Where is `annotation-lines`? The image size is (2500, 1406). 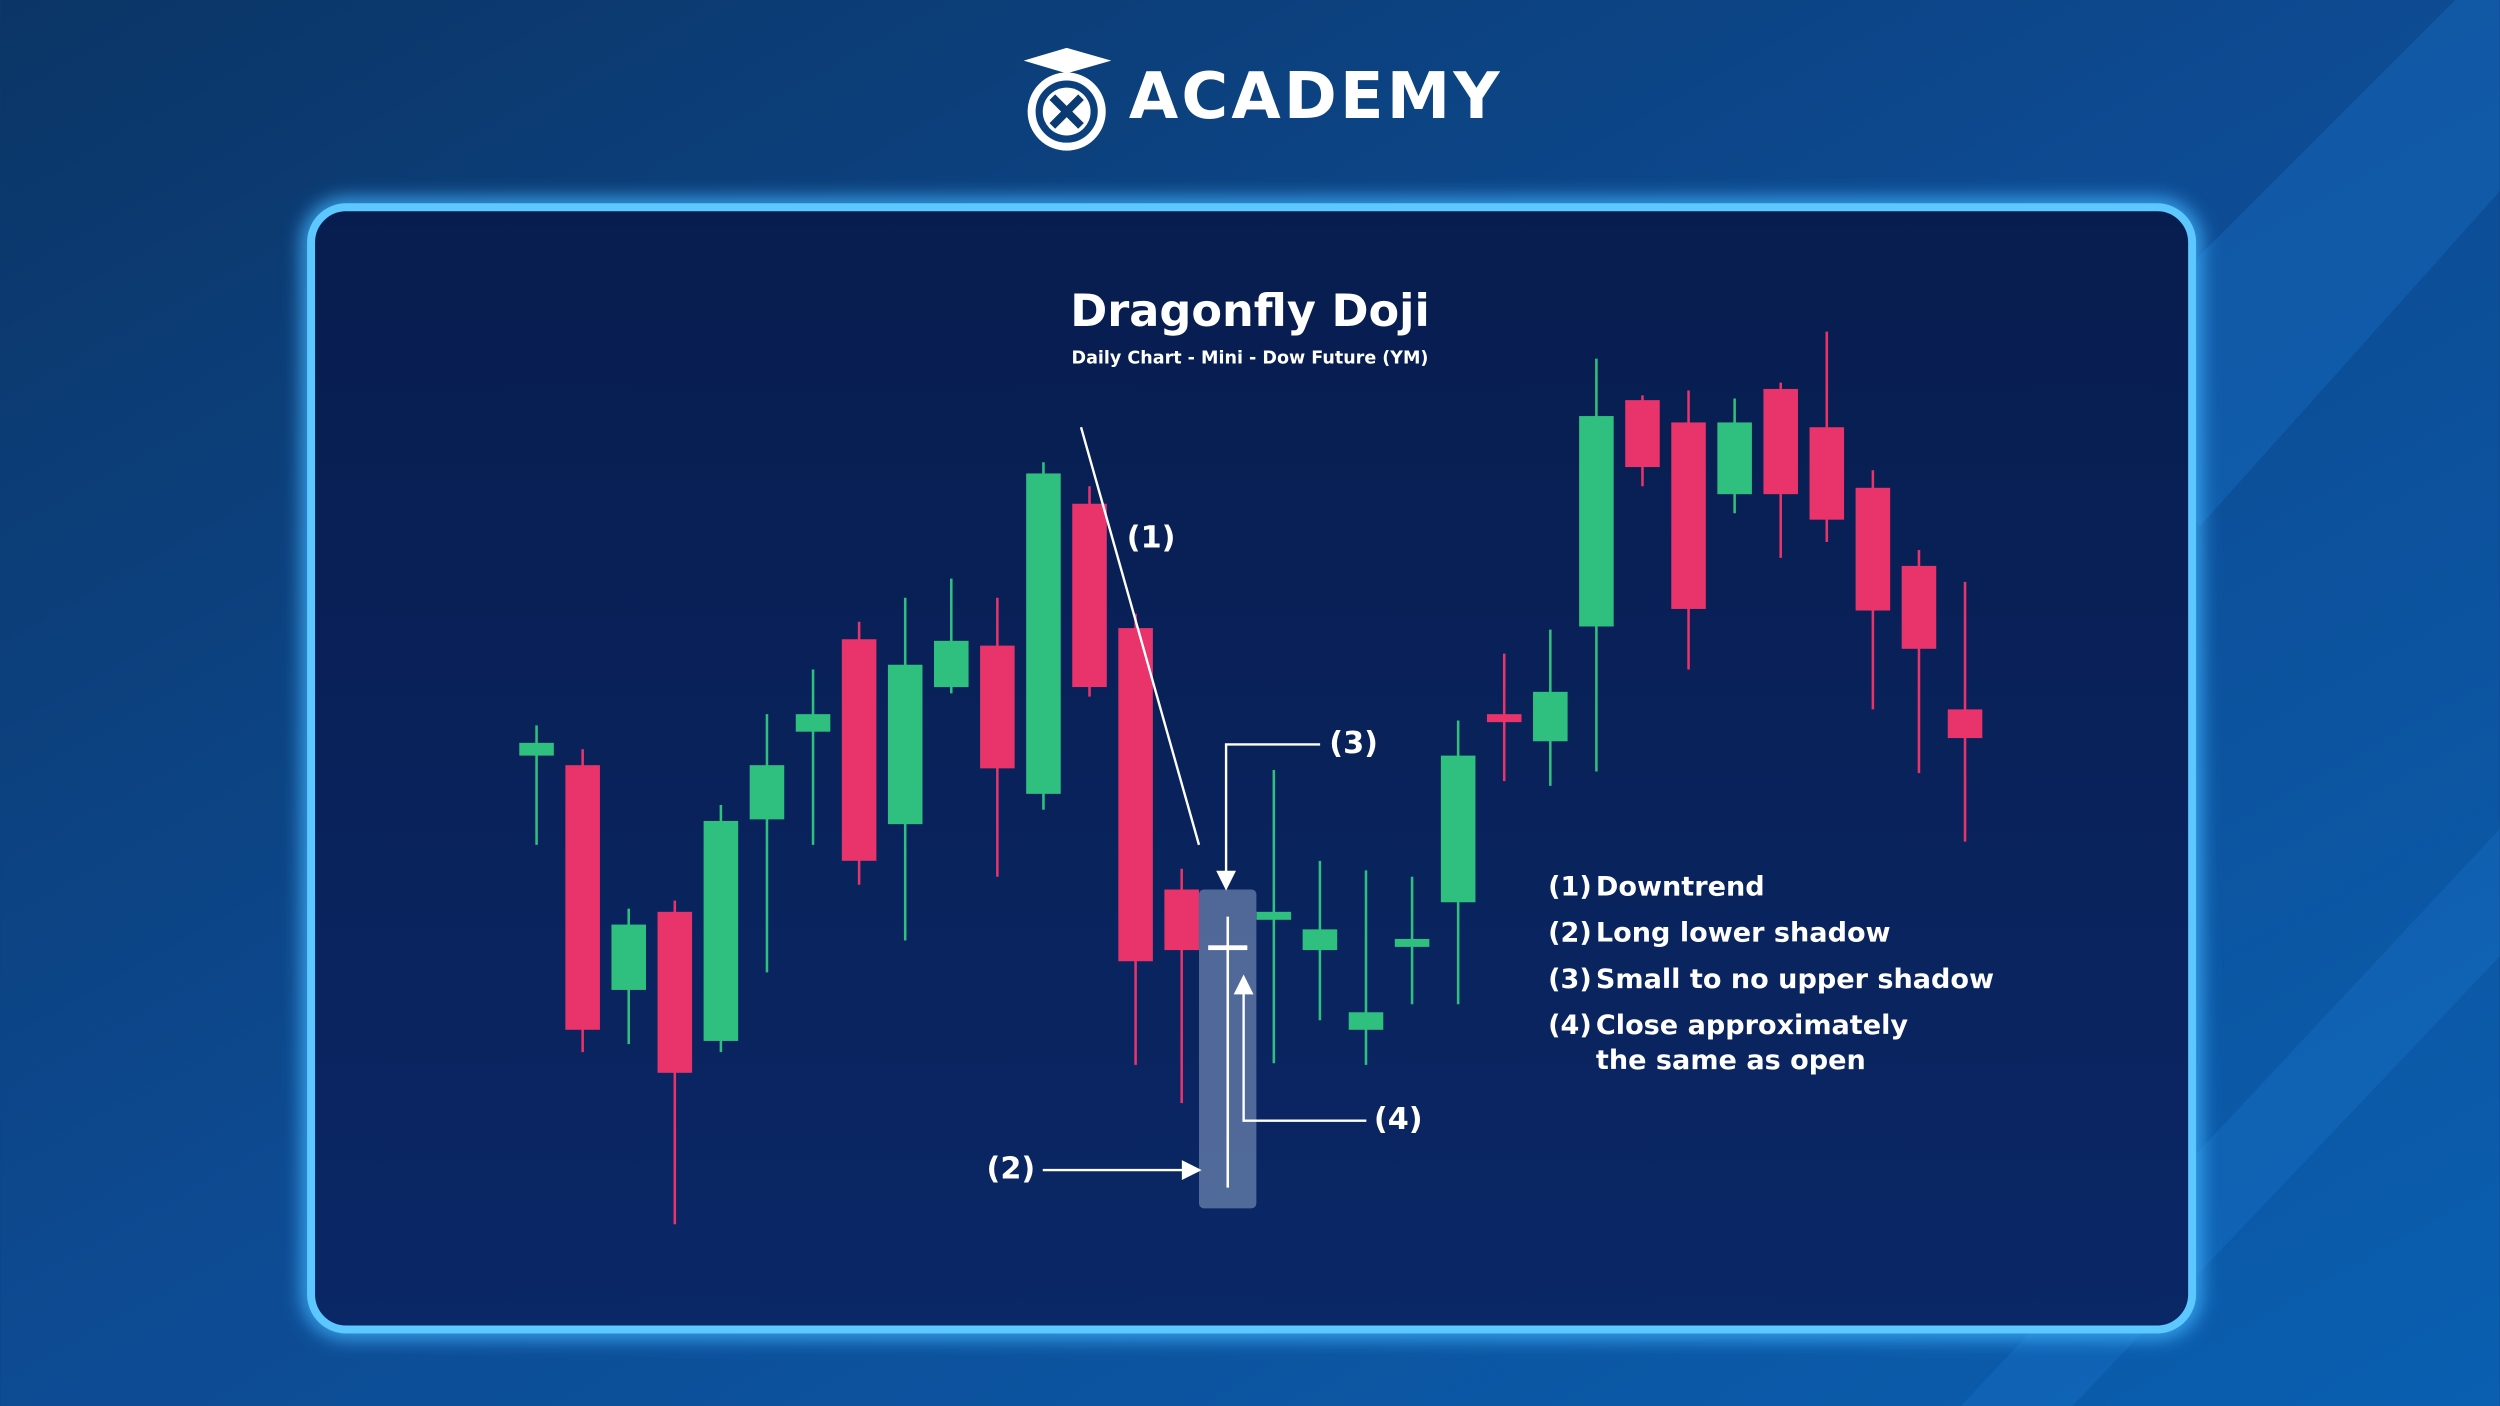 annotation-lines is located at coordinates (1204, 803).